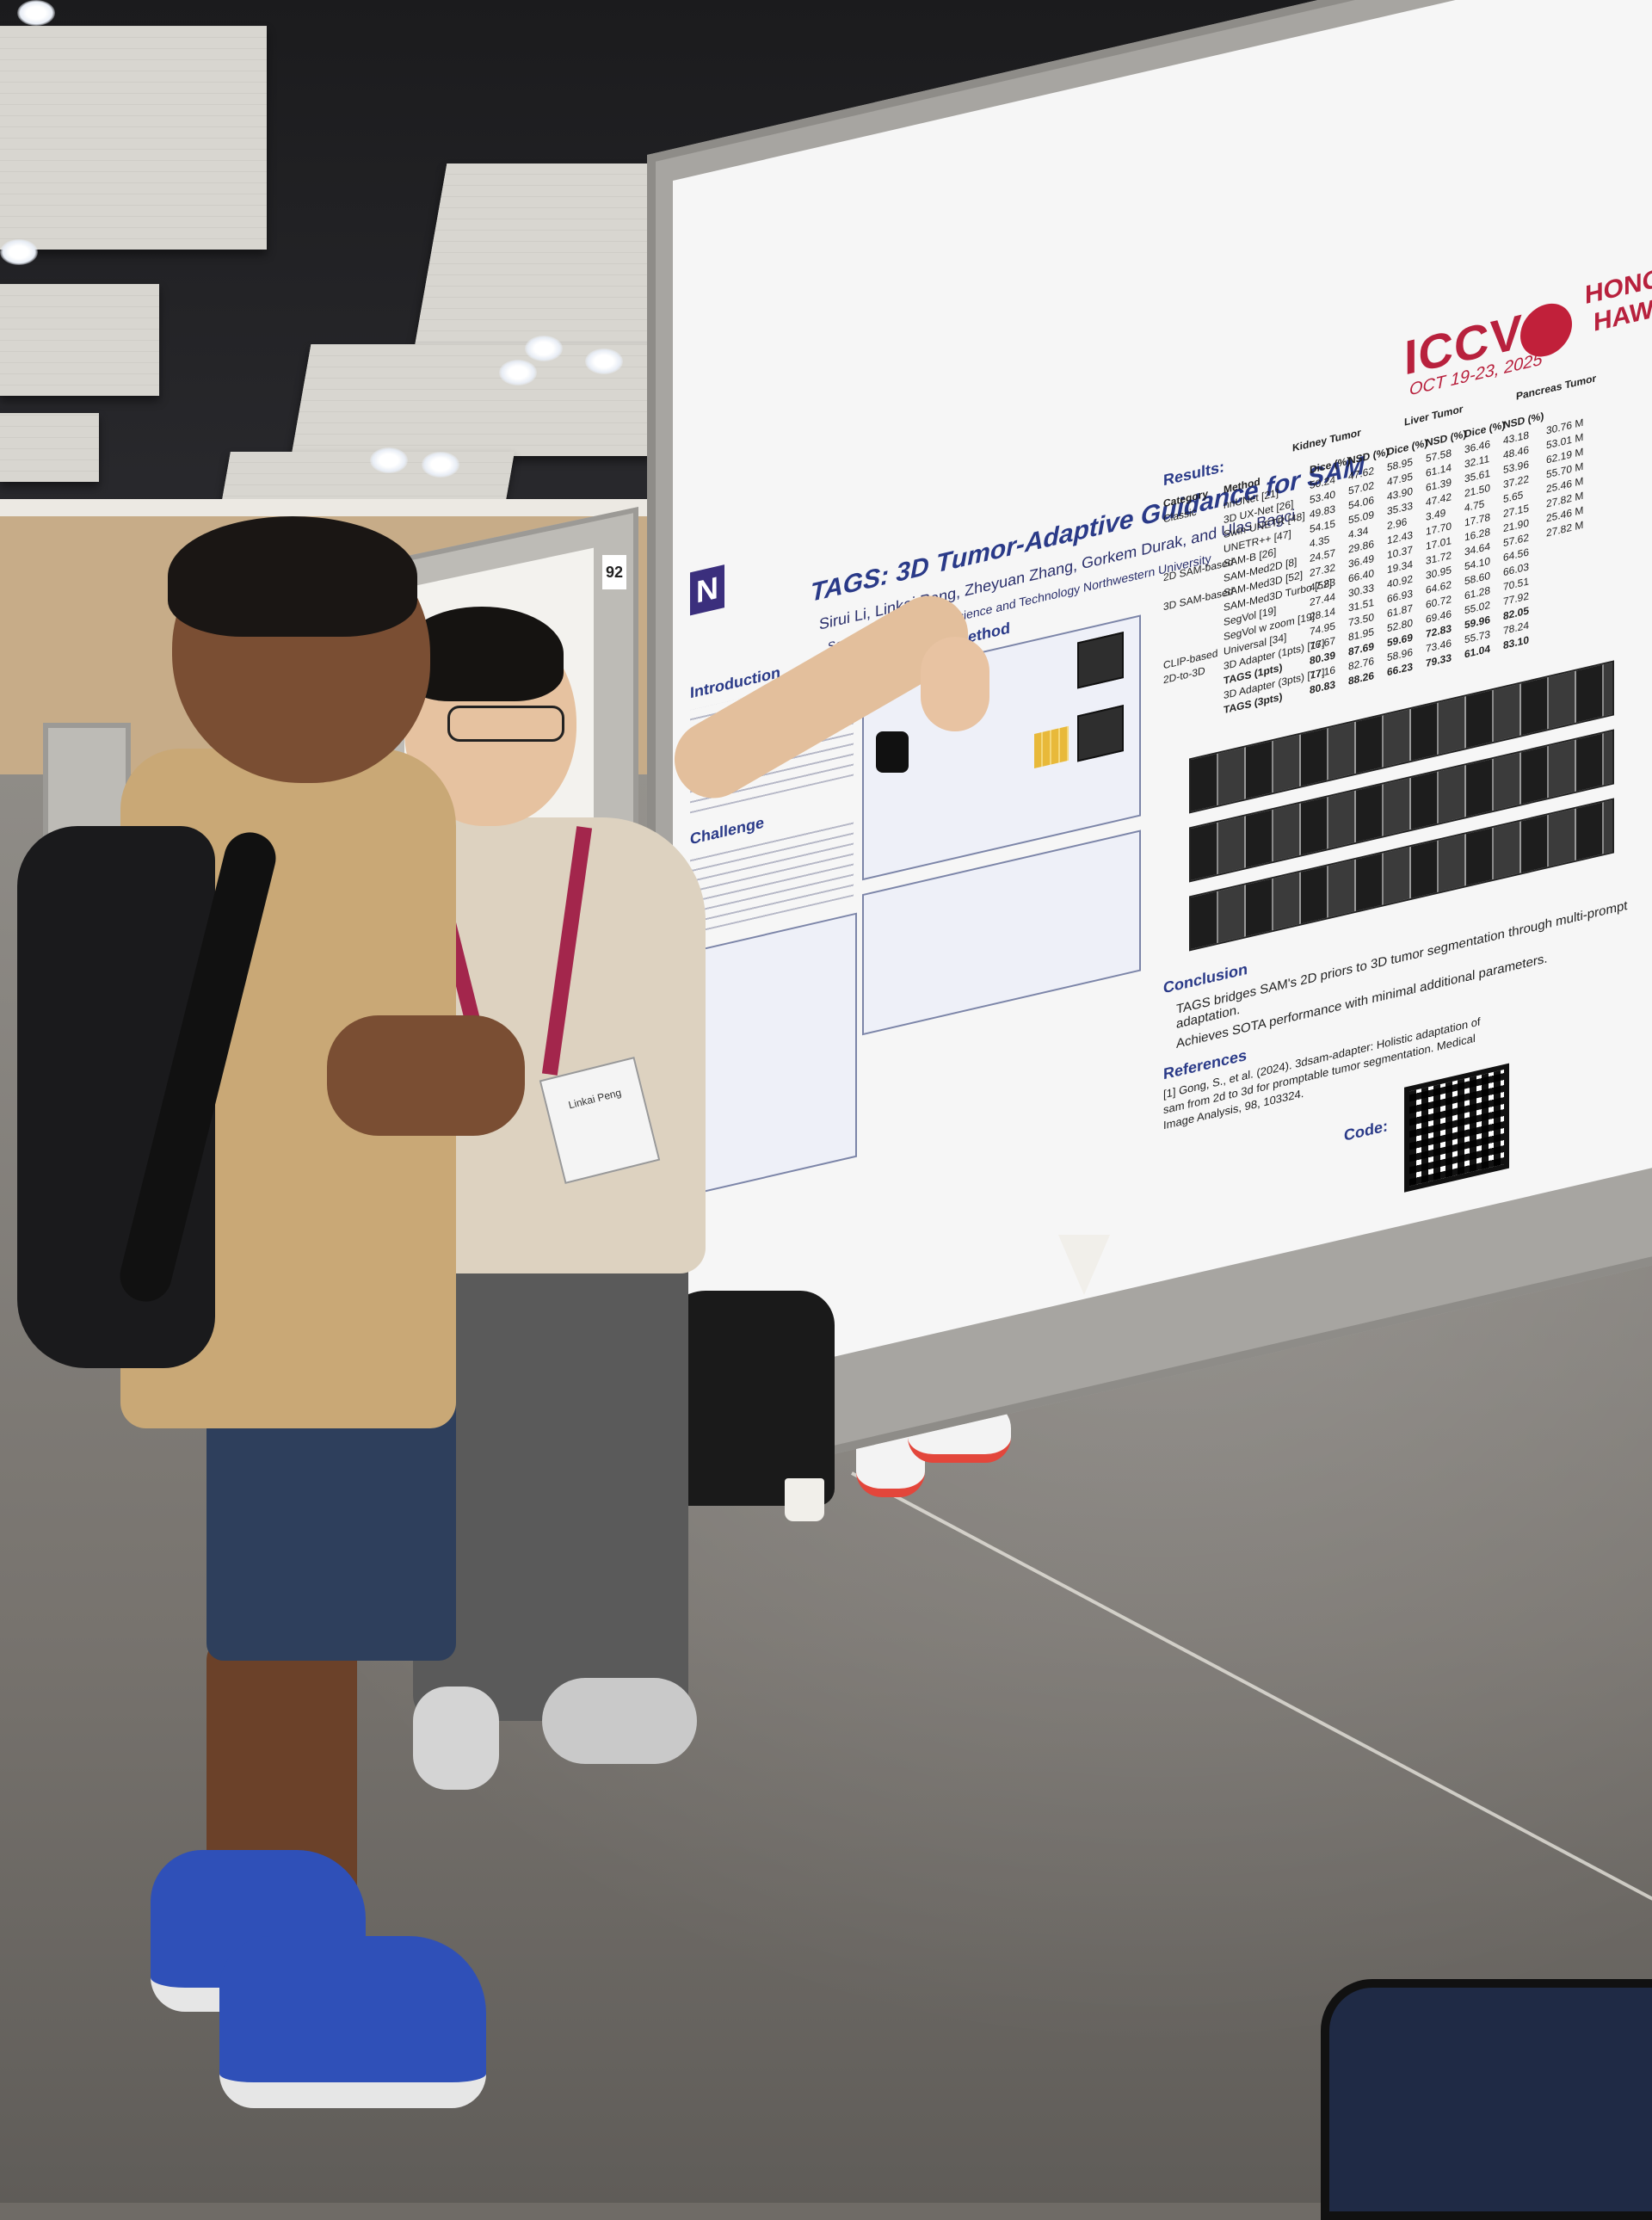 This screenshot has height=2220, width=1652. Describe the element at coordinates (1486, 2099) in the screenshot. I see `corner-bag` at that location.